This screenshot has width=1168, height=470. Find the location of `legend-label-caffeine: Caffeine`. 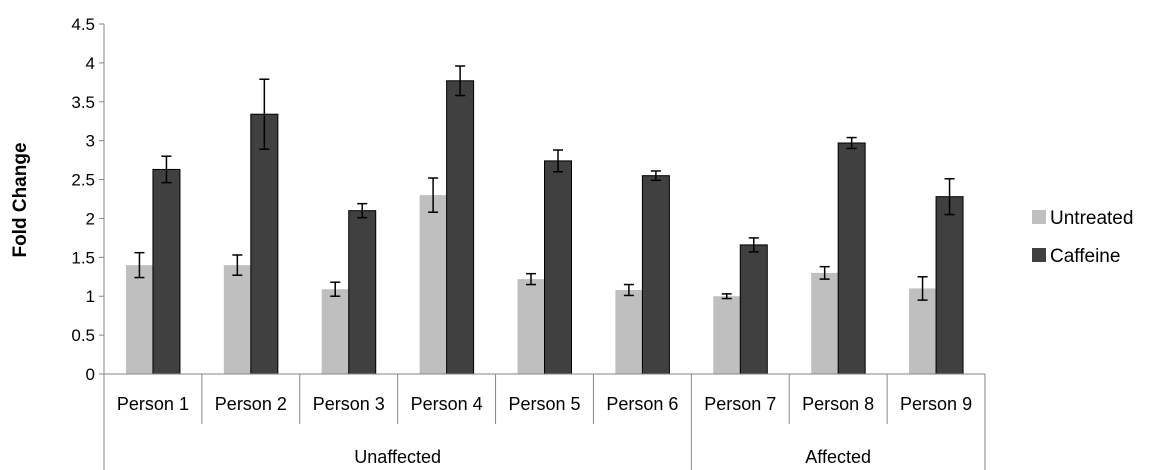

legend-label-caffeine: Caffeine is located at coordinates (1085, 256).